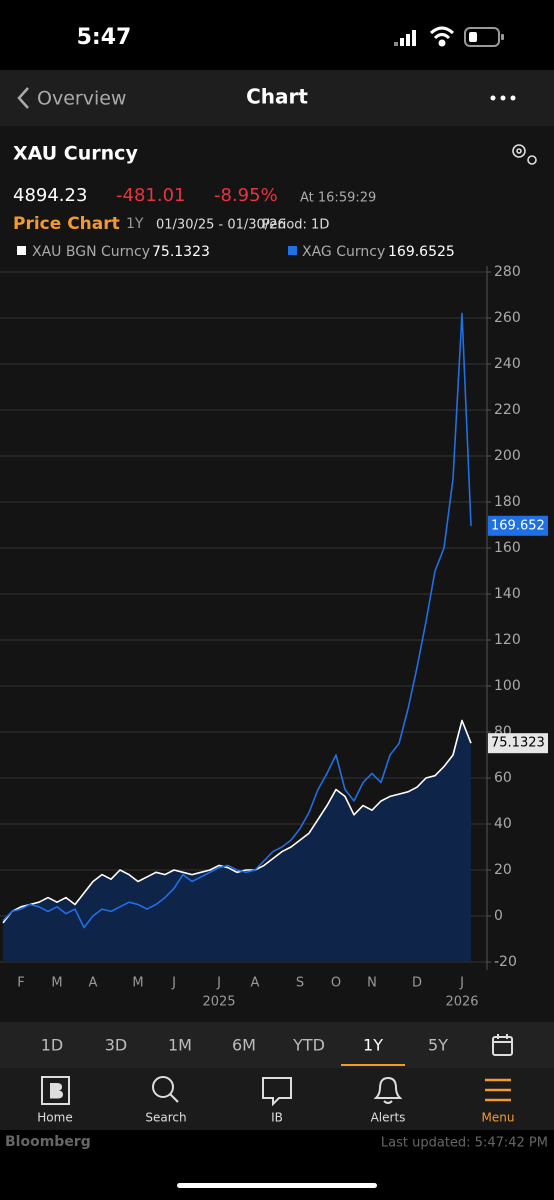  I want to click on brand: Bloomberg, so click(48, 1142).